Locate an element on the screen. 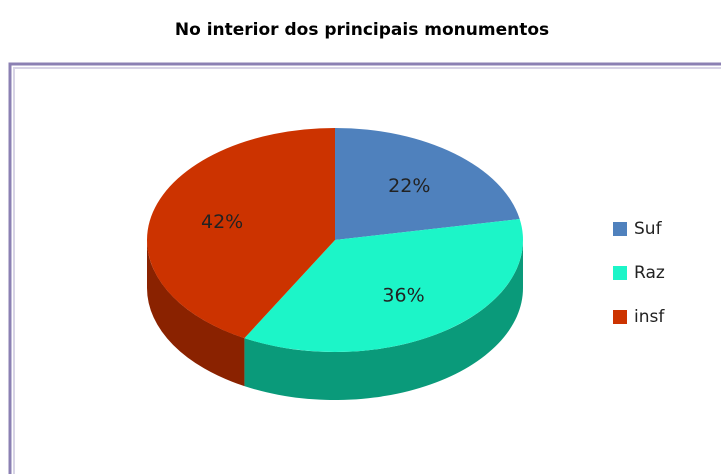  legend-label: Suf is located at coordinates (648, 229).